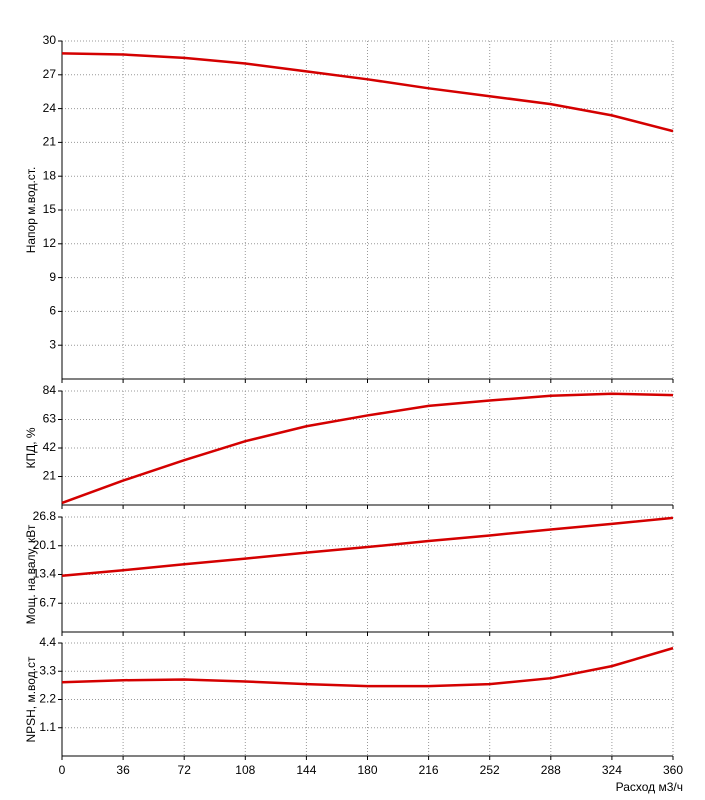  I want to click on x-tick-label: 360, so click(673, 770).